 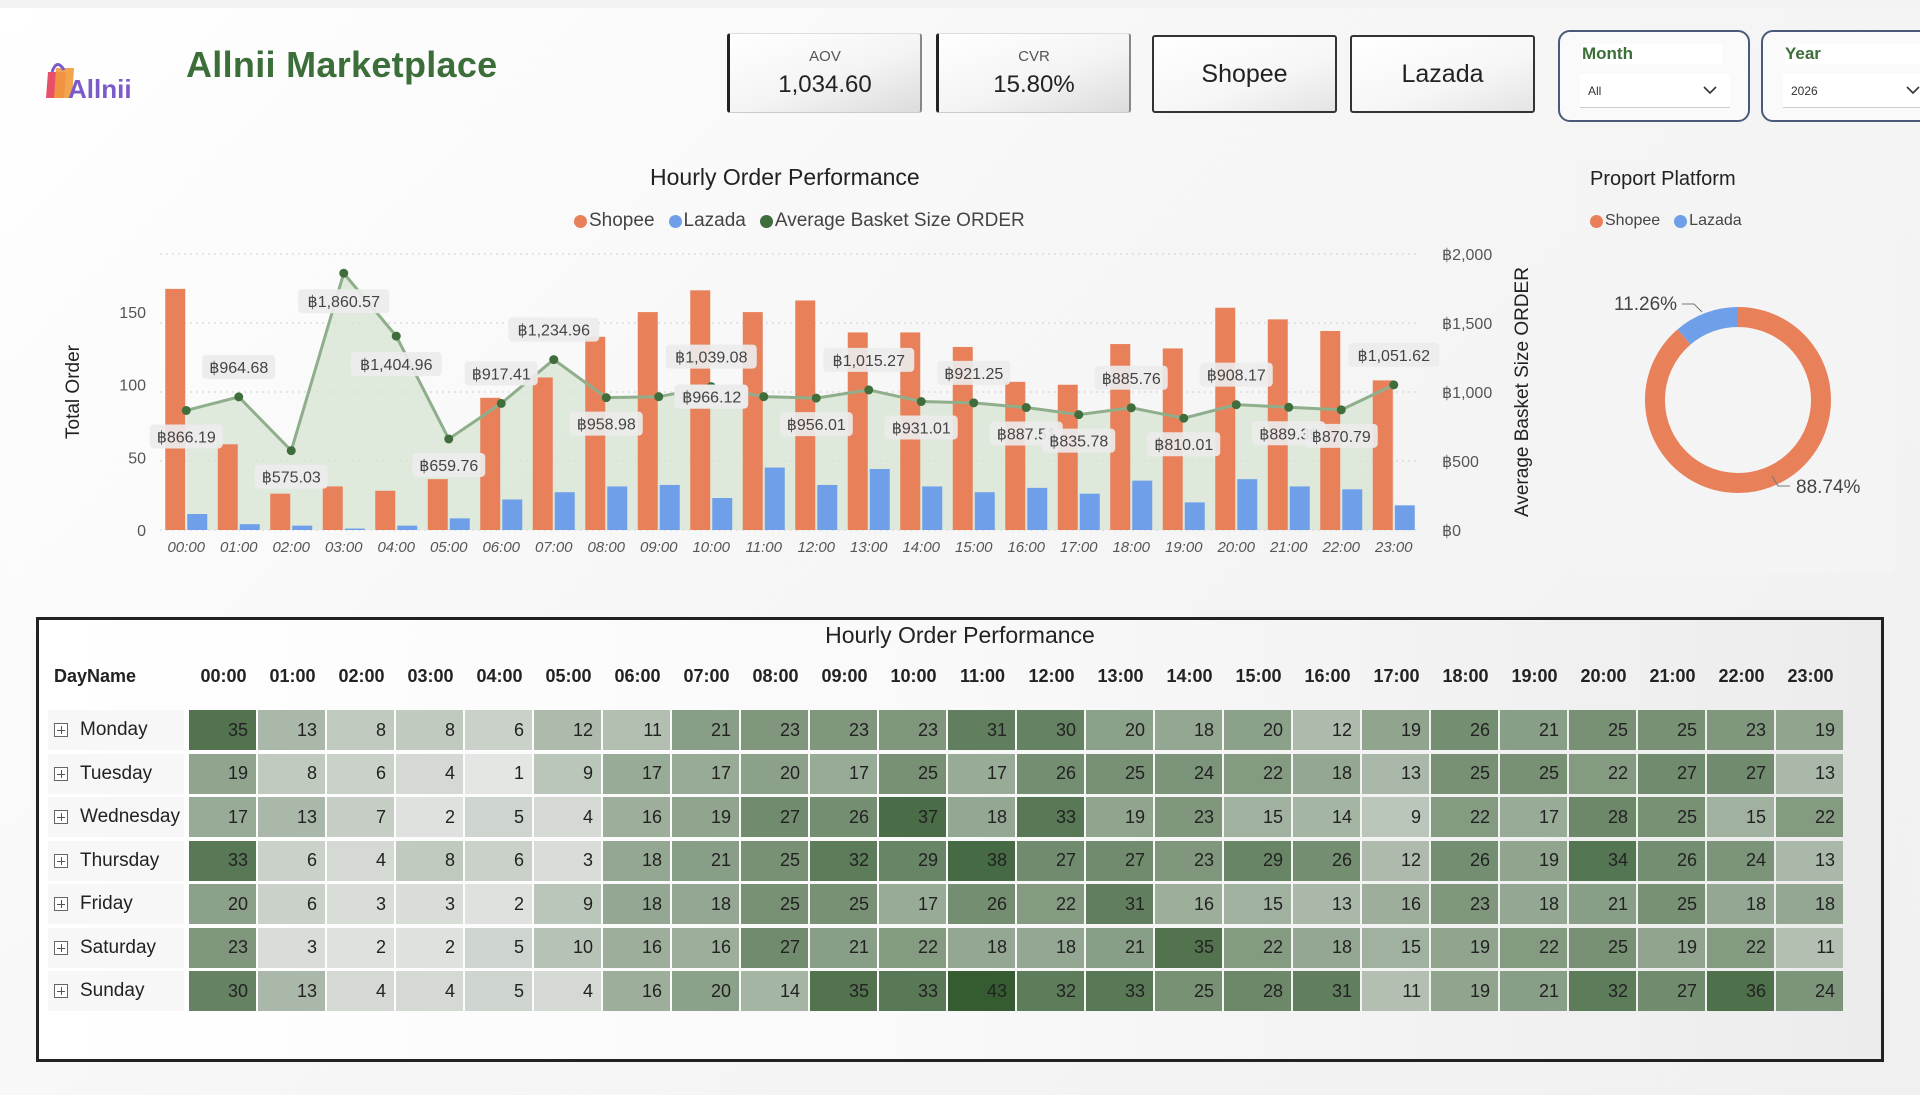 What do you see at coordinates (360, 817) in the screenshot?
I see `matrix-cell: 7` at bounding box center [360, 817].